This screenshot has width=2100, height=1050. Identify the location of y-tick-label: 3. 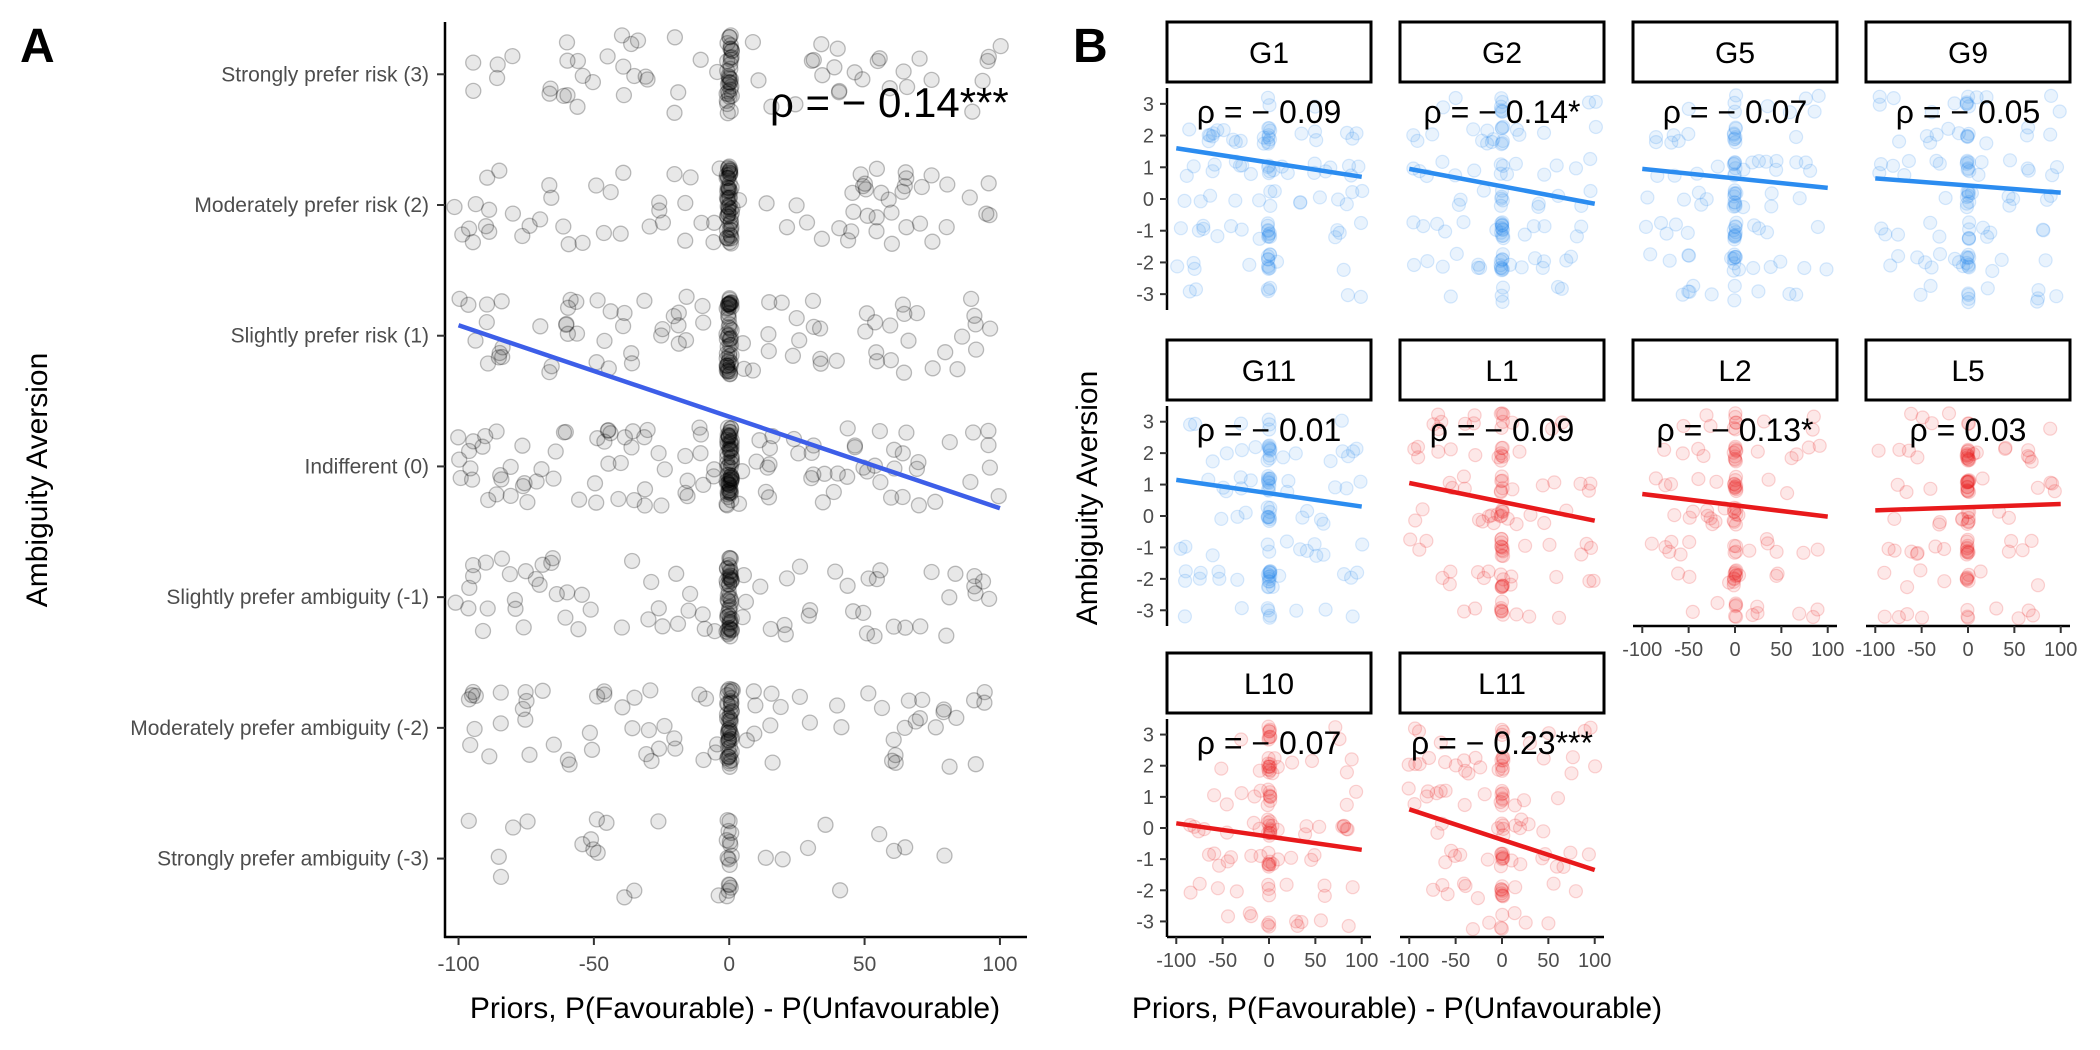
(1148, 423).